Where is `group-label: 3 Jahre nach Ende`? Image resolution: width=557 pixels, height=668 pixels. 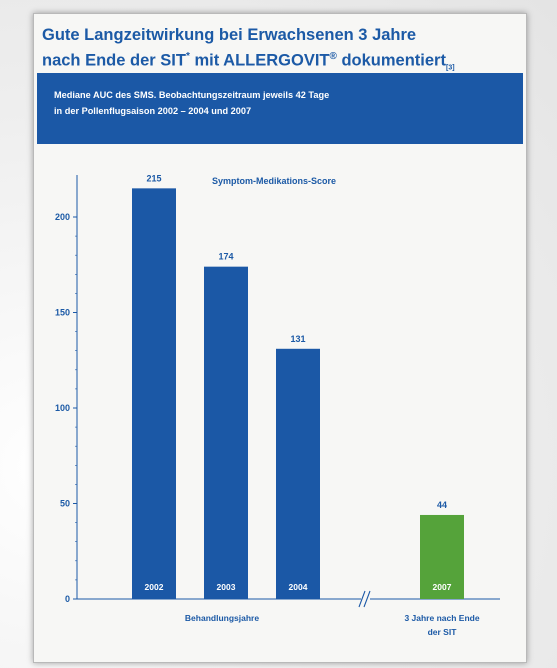 group-label: 3 Jahre nach Ende is located at coordinates (441, 618).